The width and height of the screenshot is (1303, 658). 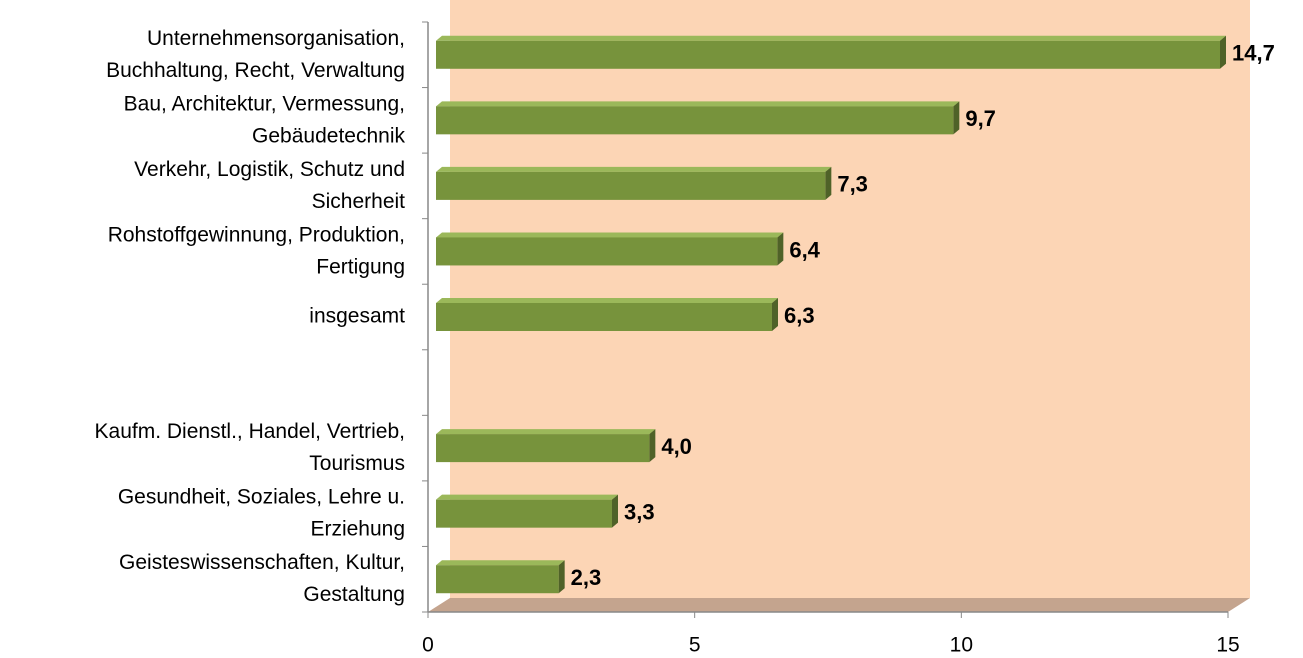 I want to click on value-label: 2,3, so click(x=586, y=577).